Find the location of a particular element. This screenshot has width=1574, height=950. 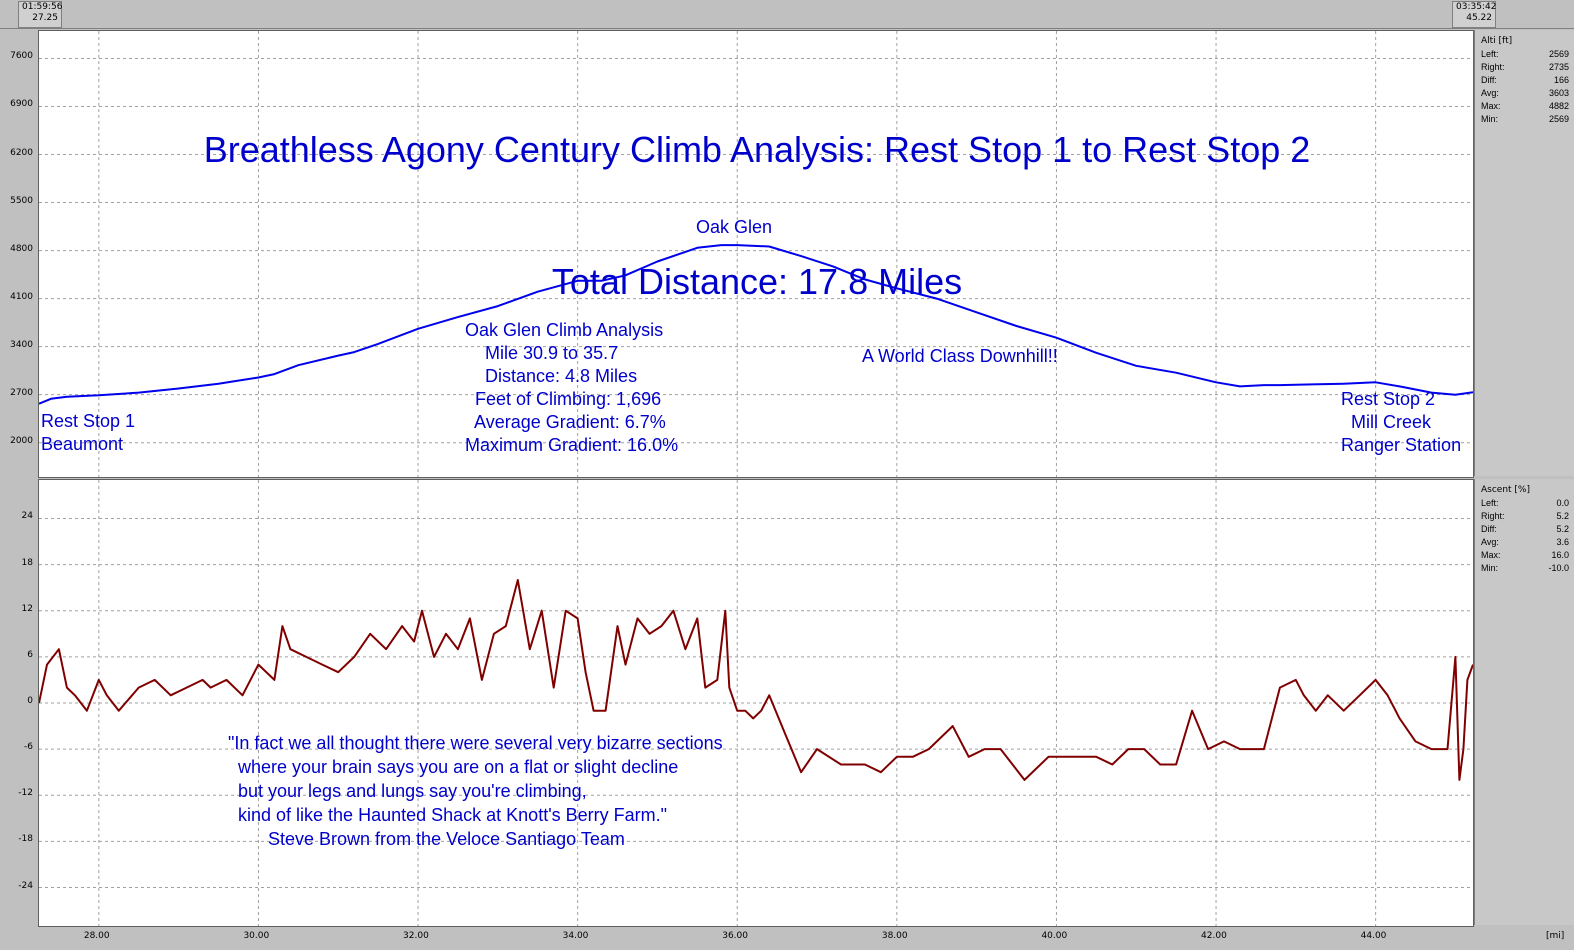

end-marker-box: 03:35:42 45.22 is located at coordinates (1474, 14).